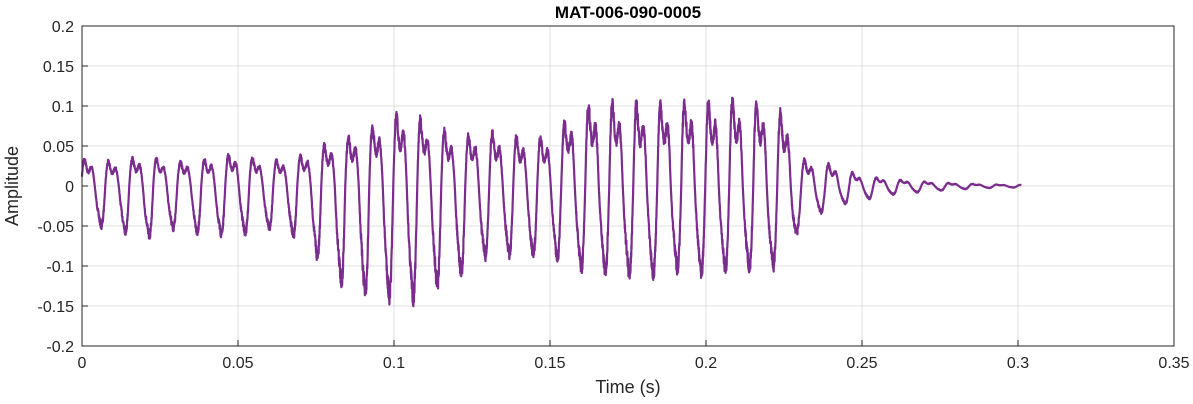  I want to click on y-tick-label: 0.05, so click(58, 147).